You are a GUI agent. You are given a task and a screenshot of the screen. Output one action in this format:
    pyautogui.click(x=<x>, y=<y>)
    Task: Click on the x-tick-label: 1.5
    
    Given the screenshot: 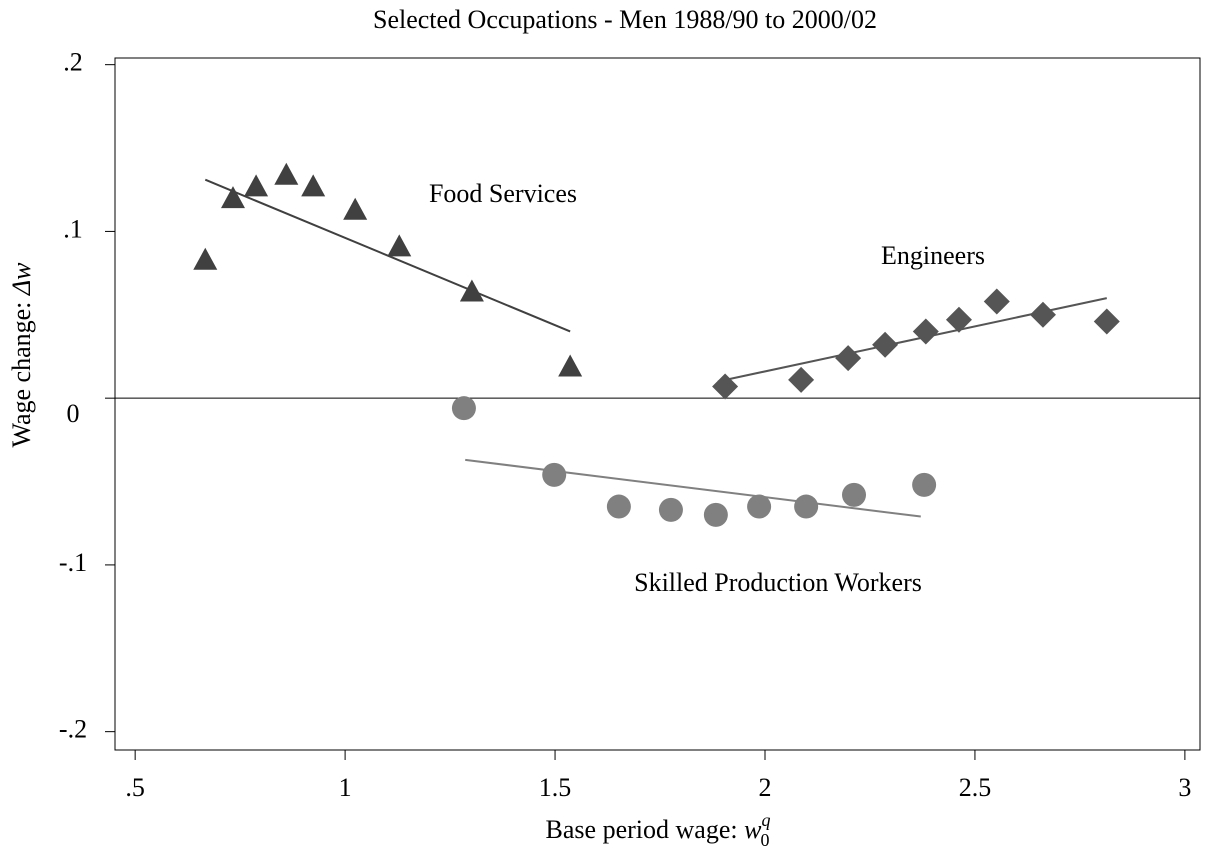 What is the action you would take?
    pyautogui.click(x=555, y=787)
    